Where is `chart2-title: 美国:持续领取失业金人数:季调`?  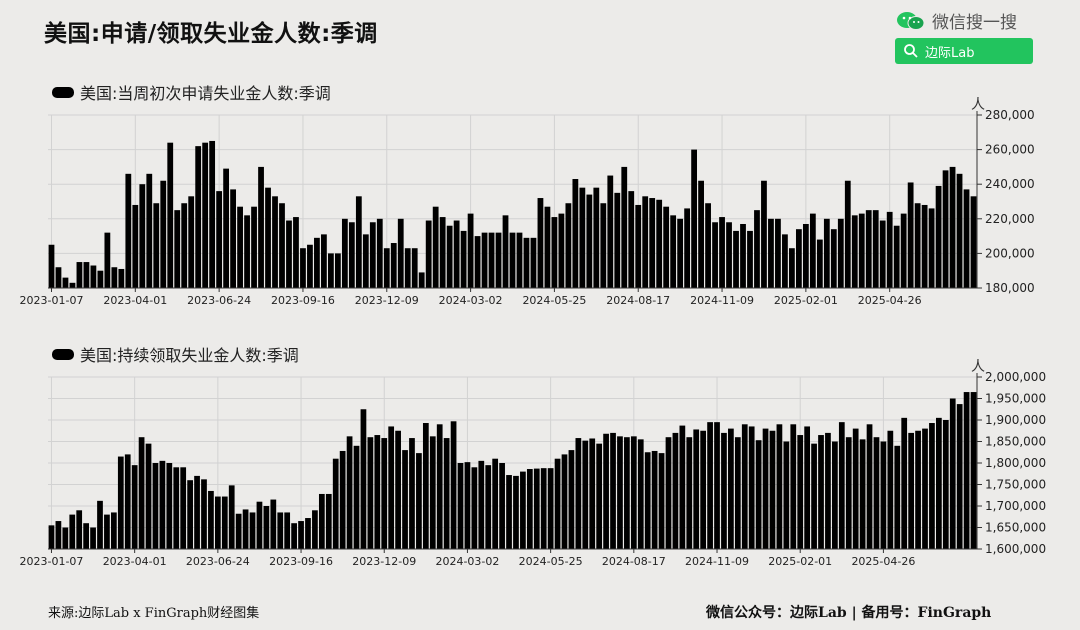
chart2-title: 美国:持续领取失业金人数:季调 is located at coordinates (189, 355).